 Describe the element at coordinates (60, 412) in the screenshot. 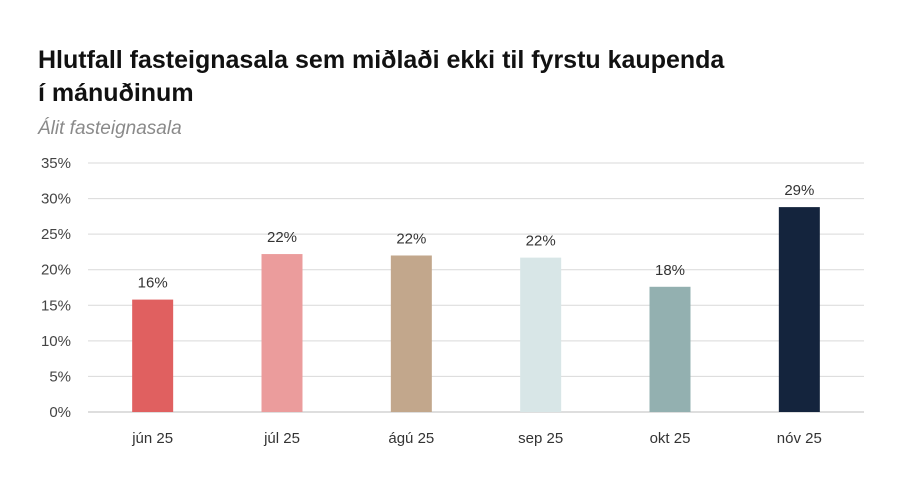

I see `y-tick-label: 0%` at that location.